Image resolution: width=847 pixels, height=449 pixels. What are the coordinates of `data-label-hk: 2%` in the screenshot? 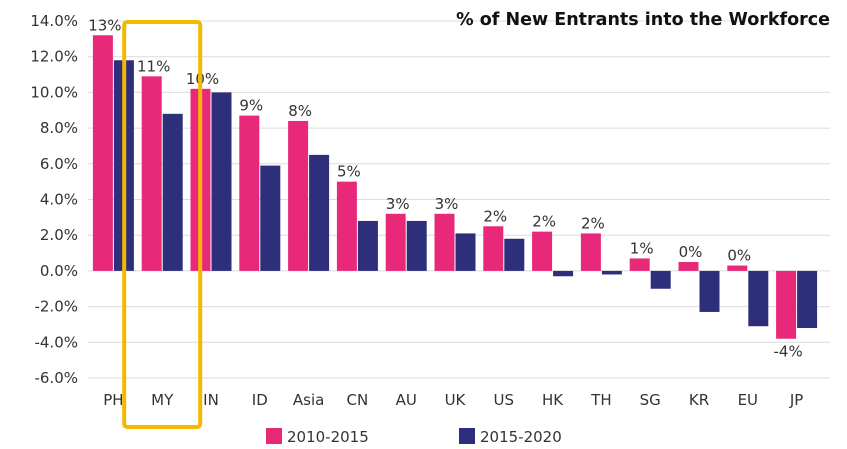 It's located at (544, 222).